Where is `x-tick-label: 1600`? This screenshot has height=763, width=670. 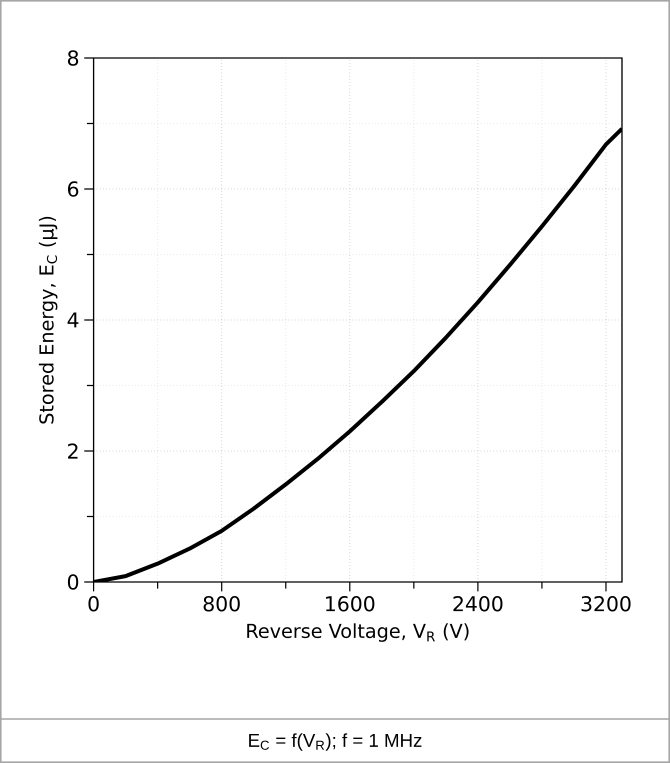 x-tick-label: 1600 is located at coordinates (350, 604).